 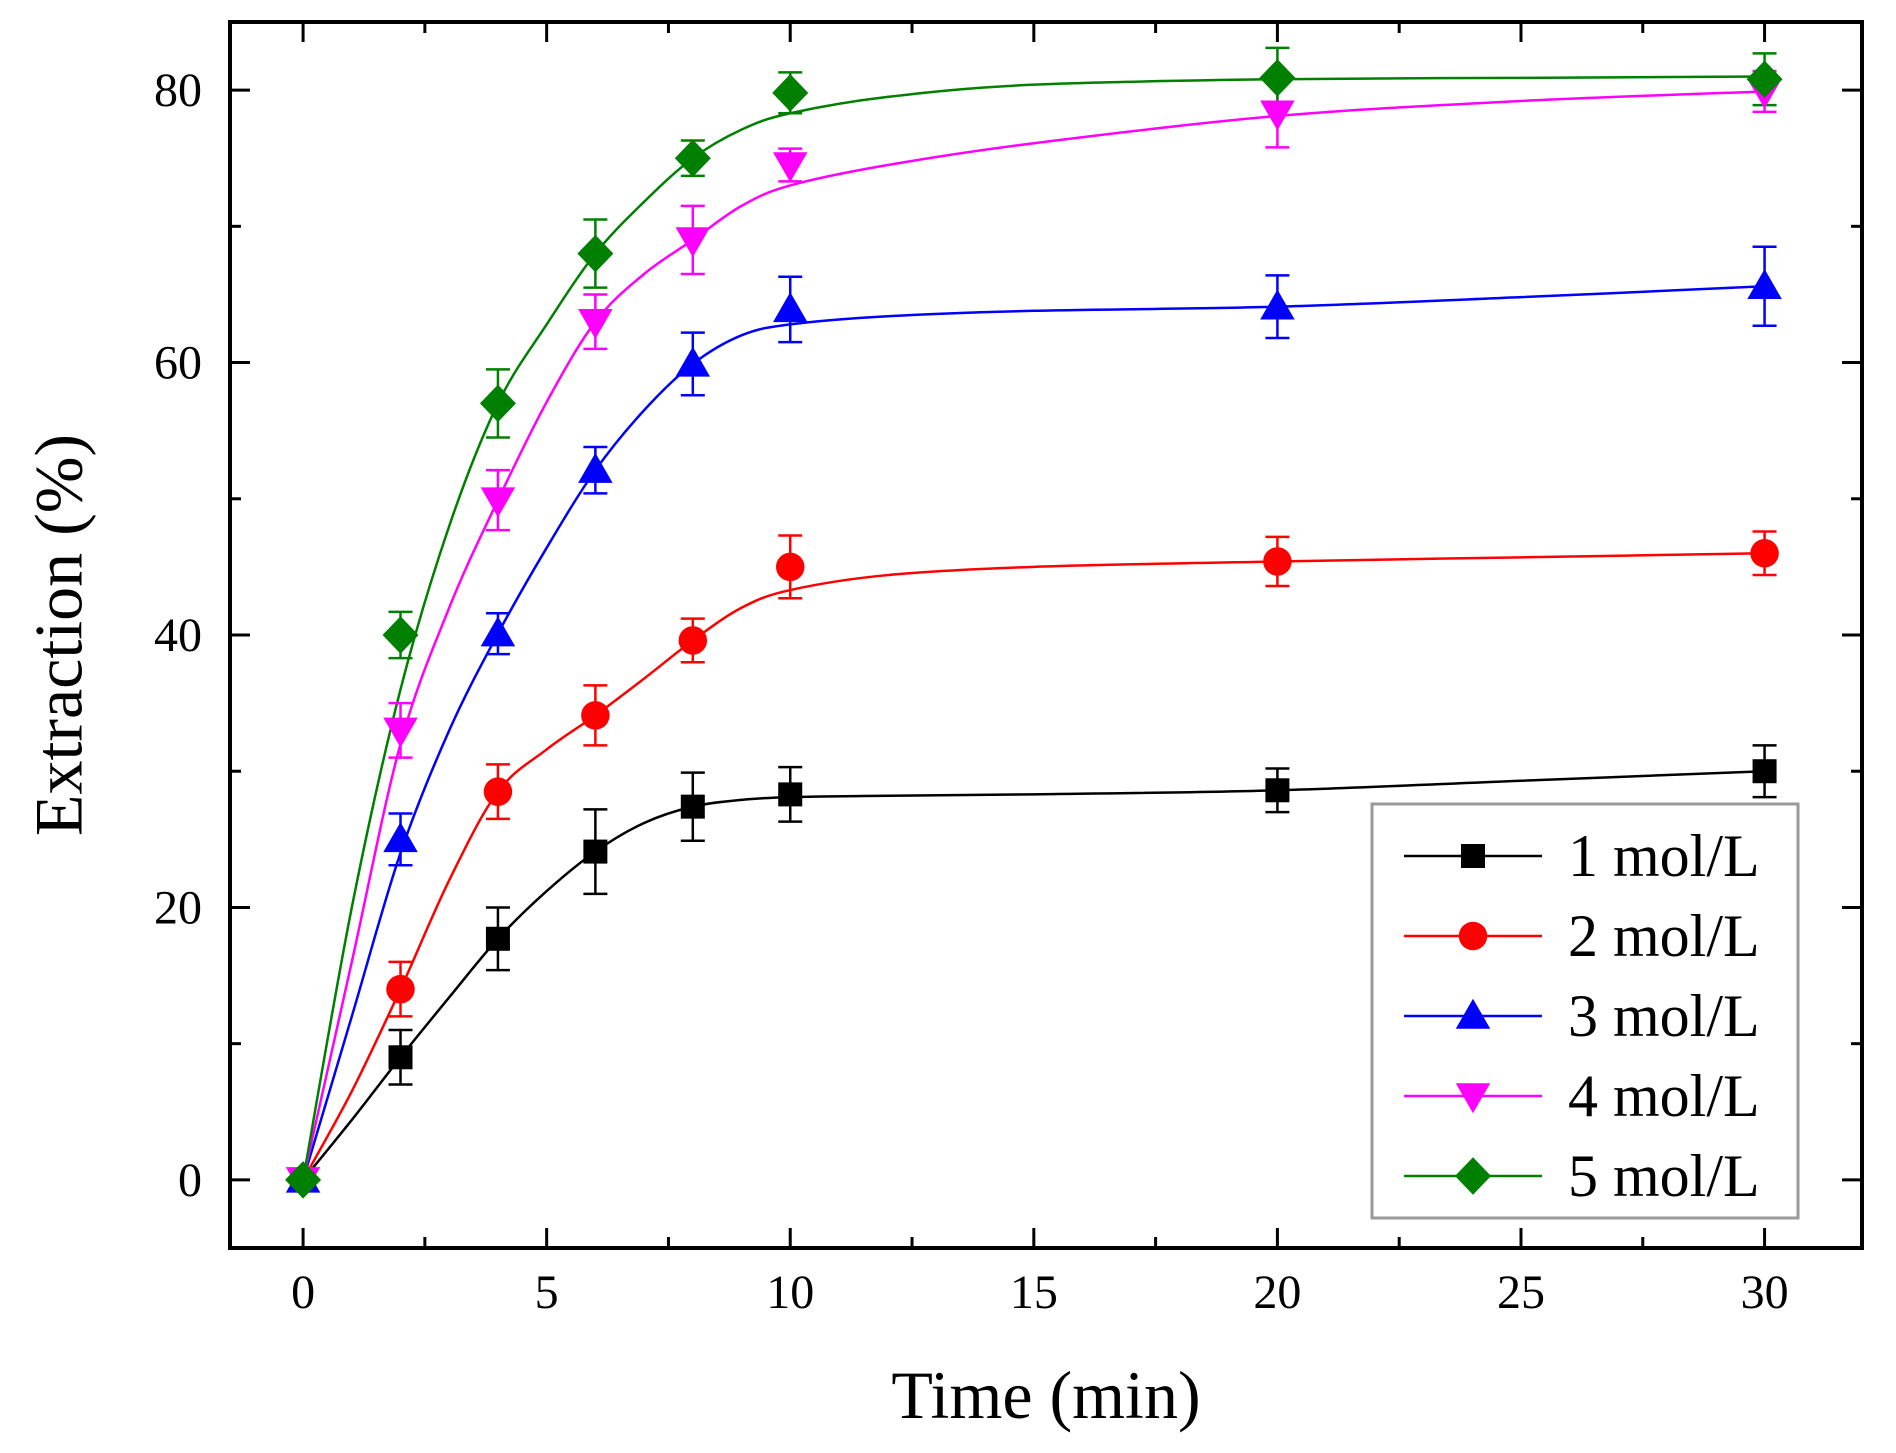 What do you see at coordinates (178, 90) in the screenshot?
I see `y-tick-label: 80` at bounding box center [178, 90].